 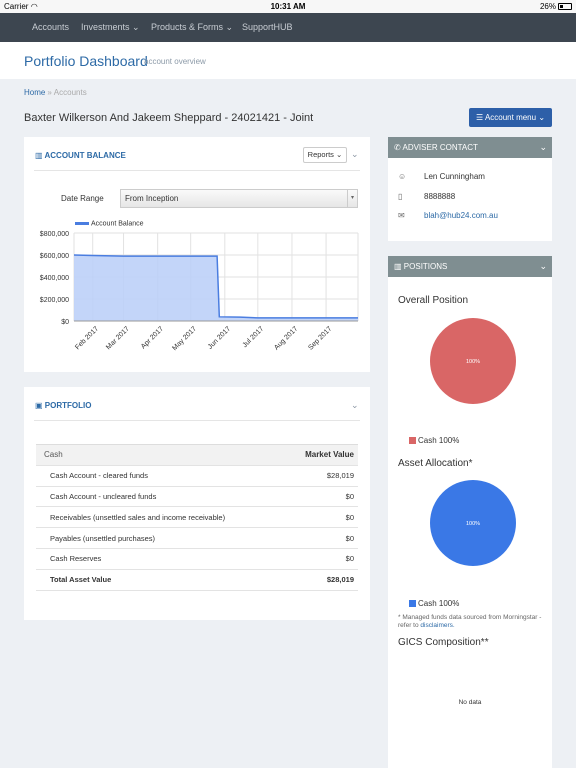 I want to click on market-value-header: Market Value, so click(x=321, y=455).